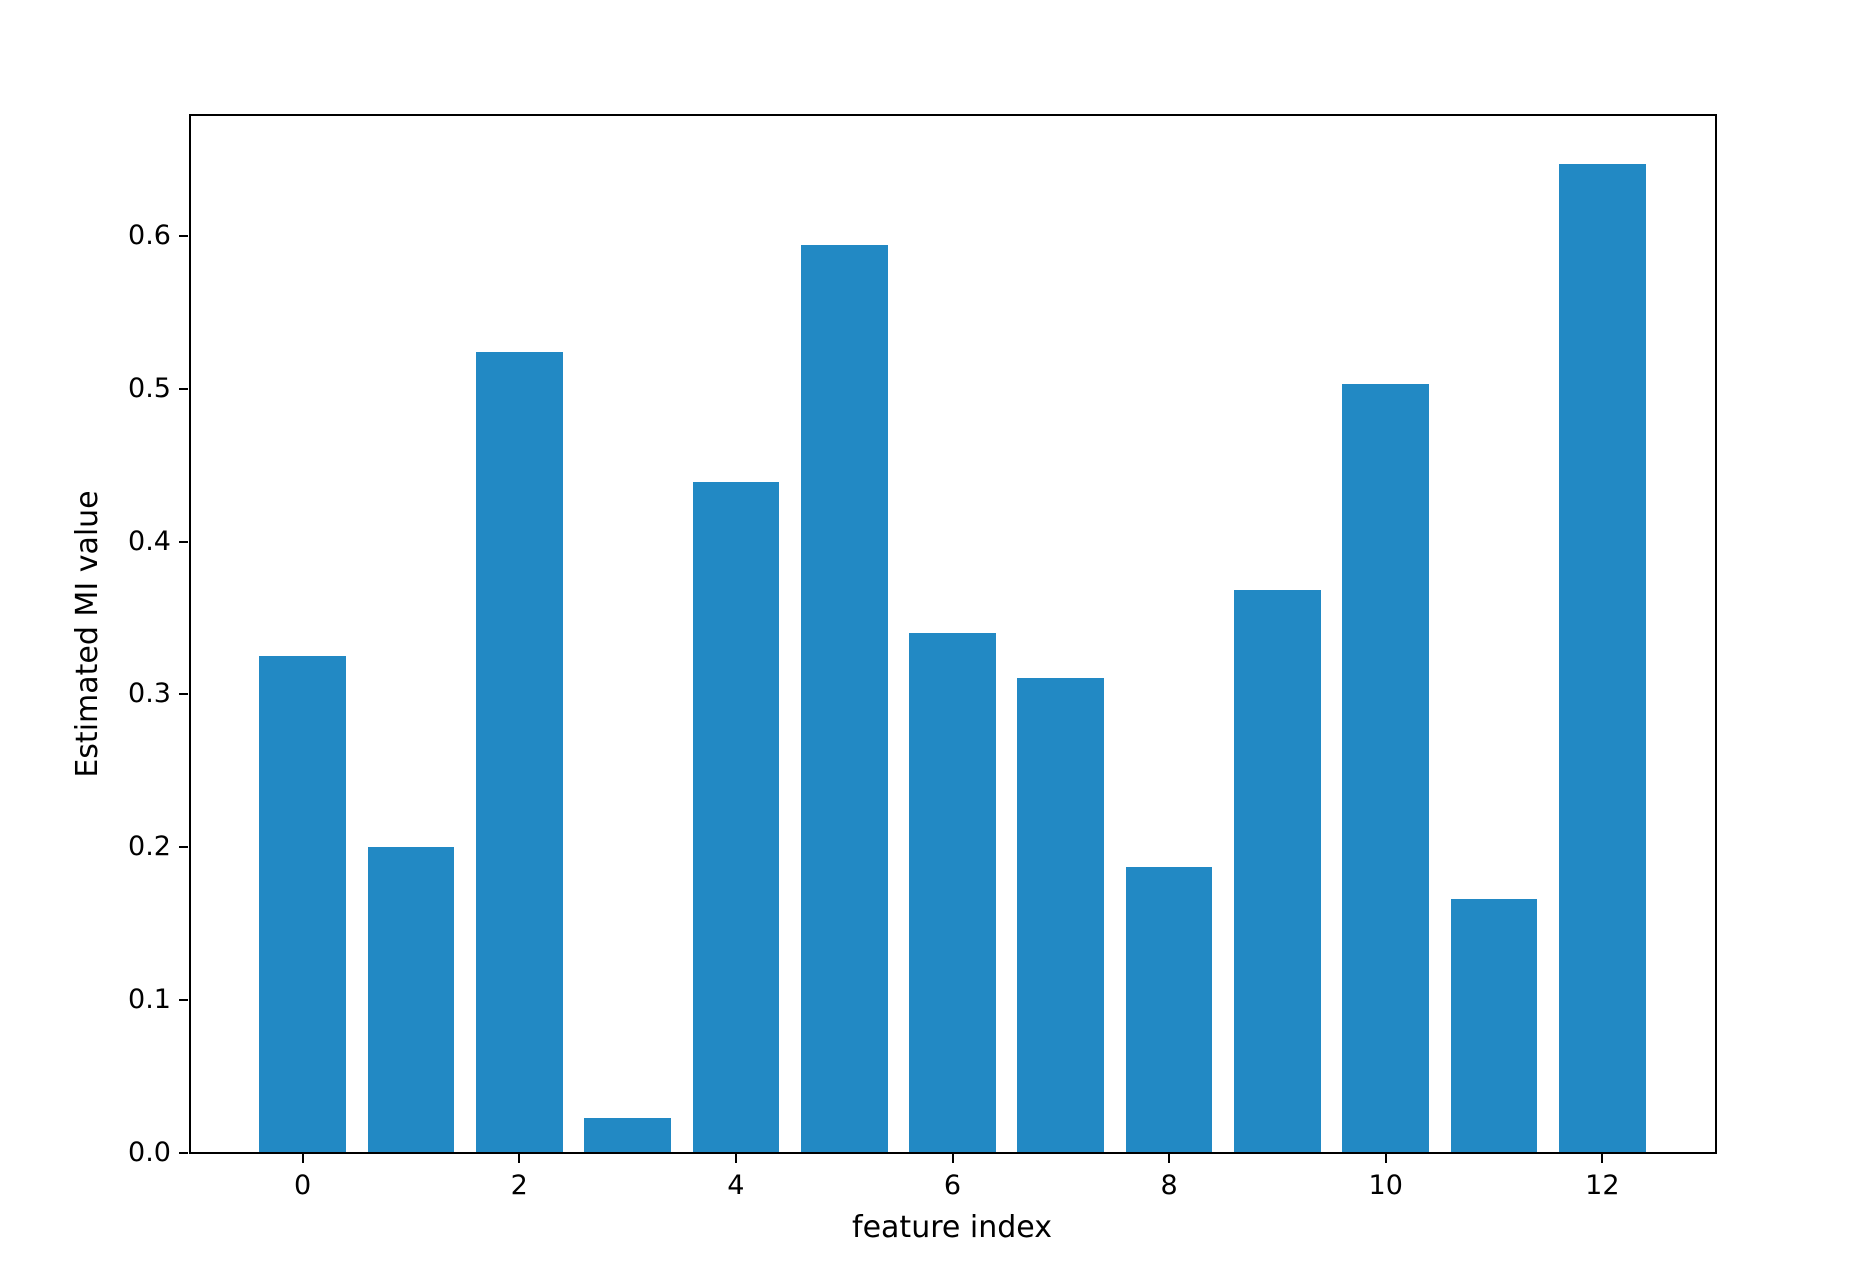 The width and height of the screenshot is (1854, 1288). Describe the element at coordinates (952, 1227) in the screenshot. I see `x-axis-label: feature index` at that location.